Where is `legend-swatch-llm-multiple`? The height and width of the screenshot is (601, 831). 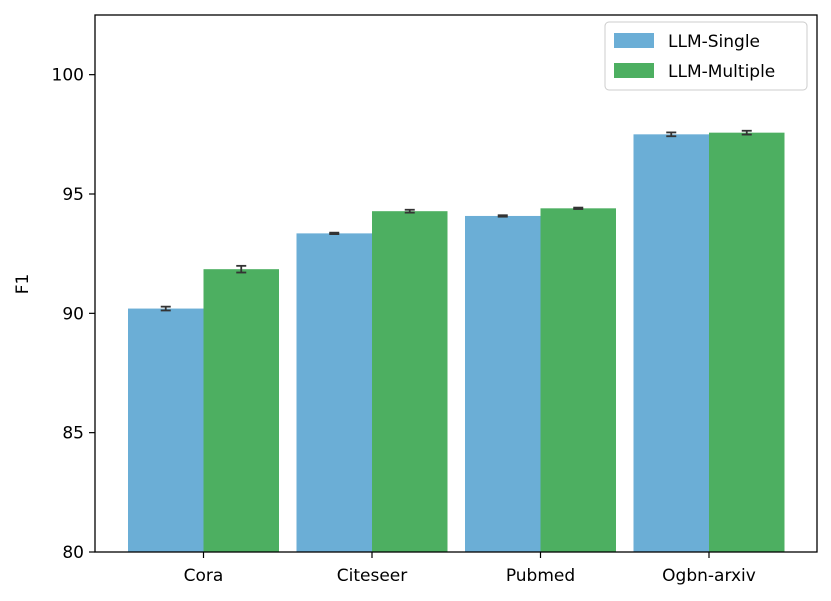 legend-swatch-llm-multiple is located at coordinates (634, 70).